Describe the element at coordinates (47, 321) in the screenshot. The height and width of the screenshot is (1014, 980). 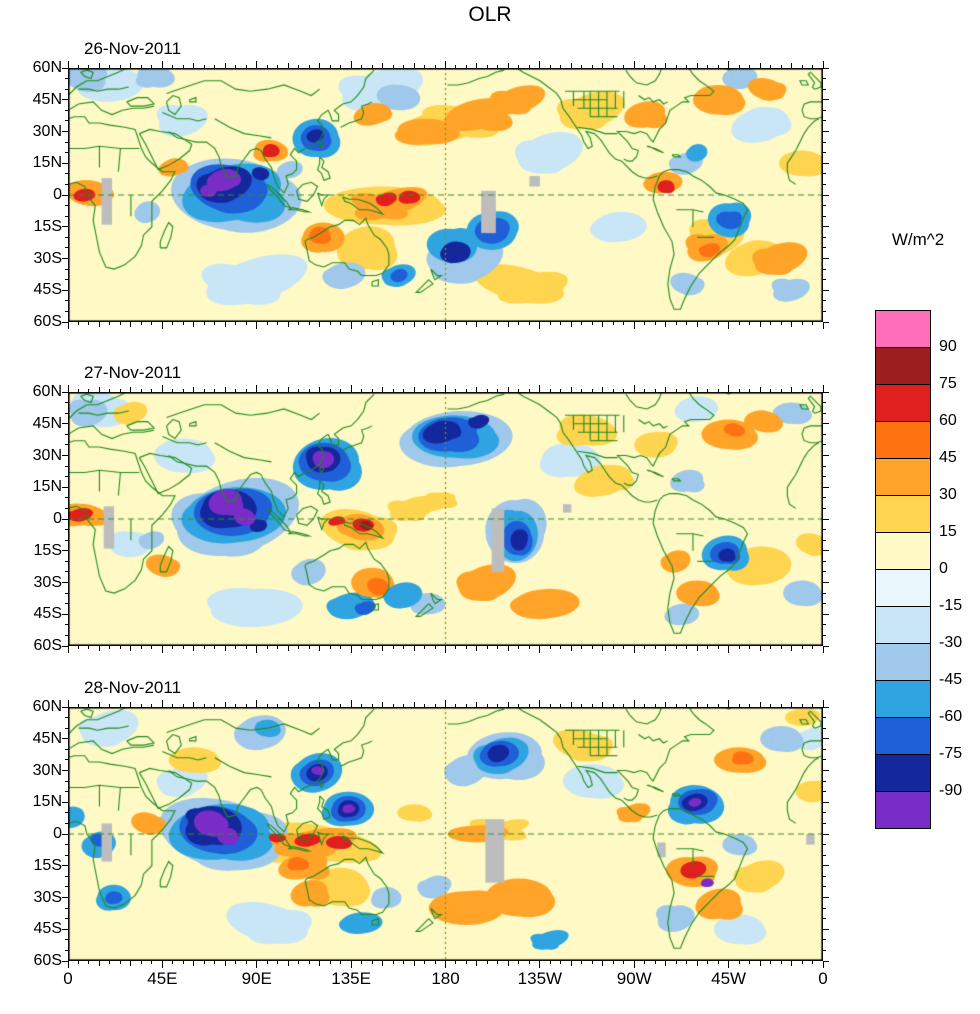
I see `lat-tick-label: 60S` at that location.